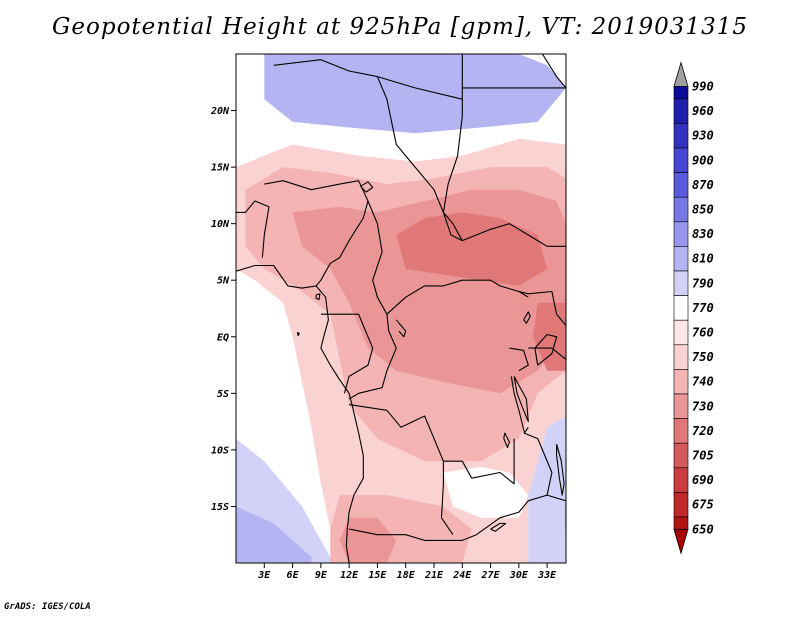  Describe the element at coordinates (298, 334) in the screenshot. I see `border-sao-tome` at that location.